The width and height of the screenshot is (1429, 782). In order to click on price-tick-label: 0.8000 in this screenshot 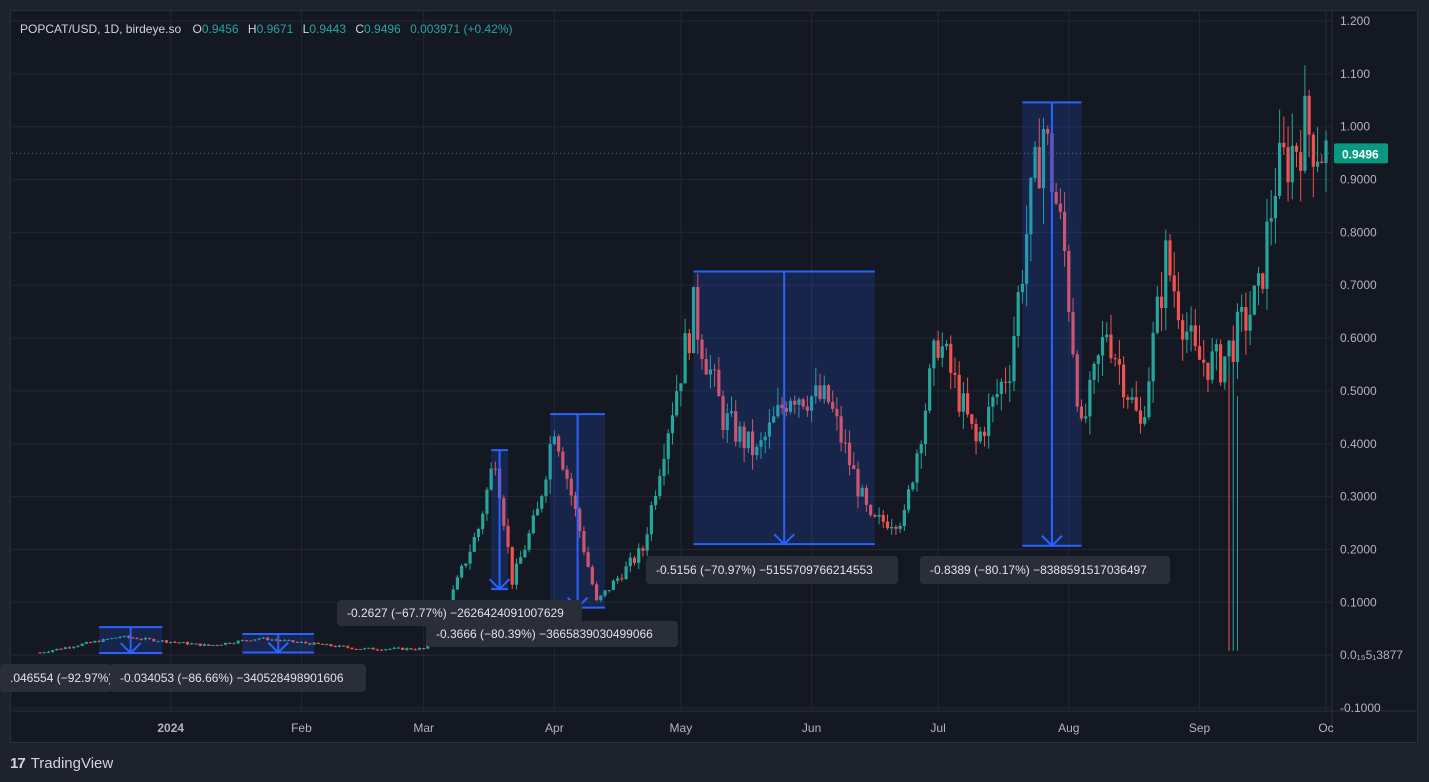, I will do `click(1358, 232)`.